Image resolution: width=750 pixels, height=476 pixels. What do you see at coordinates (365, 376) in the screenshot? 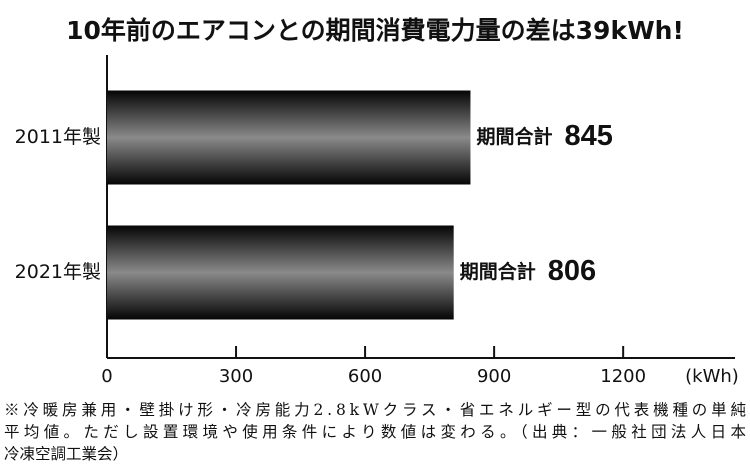
I see `x-tick-label: 600` at bounding box center [365, 376].